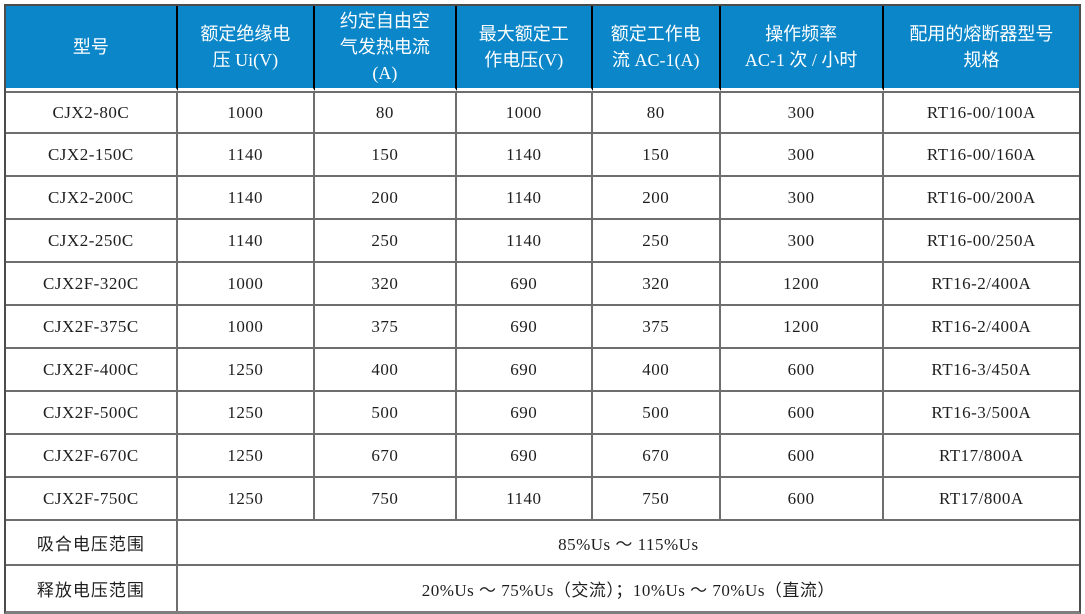 The height and width of the screenshot is (614, 1085). Describe the element at coordinates (386, 328) in the screenshot. I see `thermal-current-cell: 375` at that location.